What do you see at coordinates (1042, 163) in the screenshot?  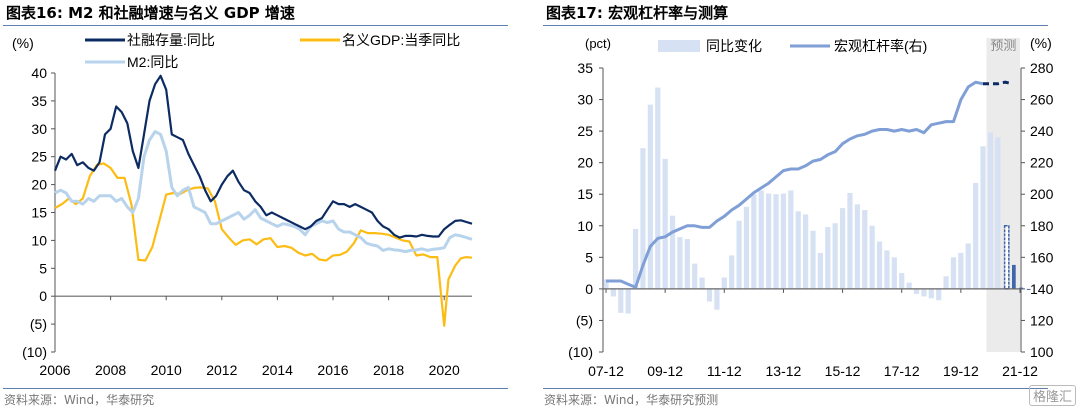 I see `y-tick-label-right: 220` at bounding box center [1042, 163].